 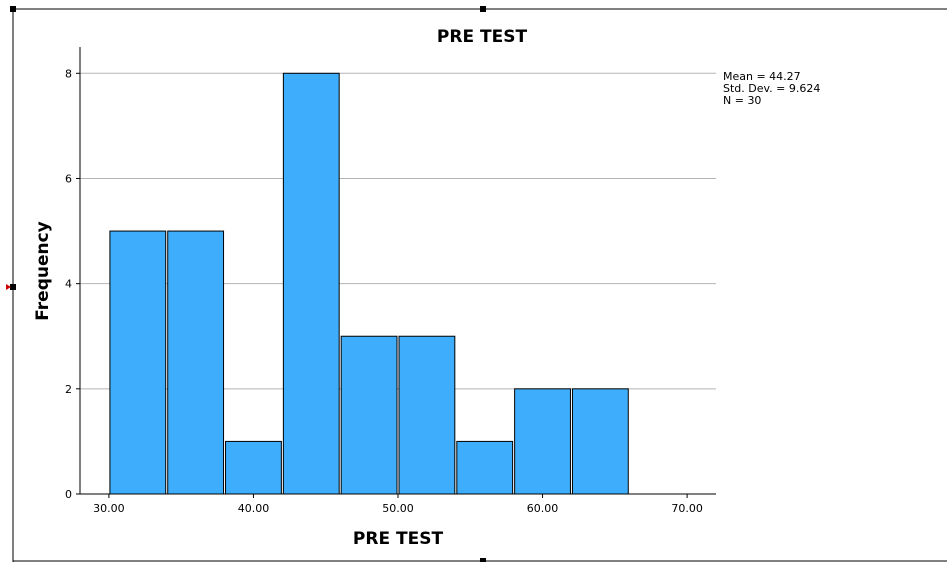 I want to click on stats-box: Mean = 44.27 Std. Dev. = 9.624 N = 30, so click(x=771, y=88).